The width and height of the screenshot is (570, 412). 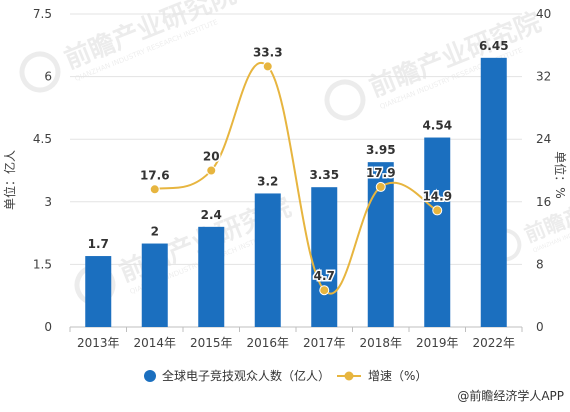 I want to click on bar-value-label: 4.54, so click(x=437, y=126).